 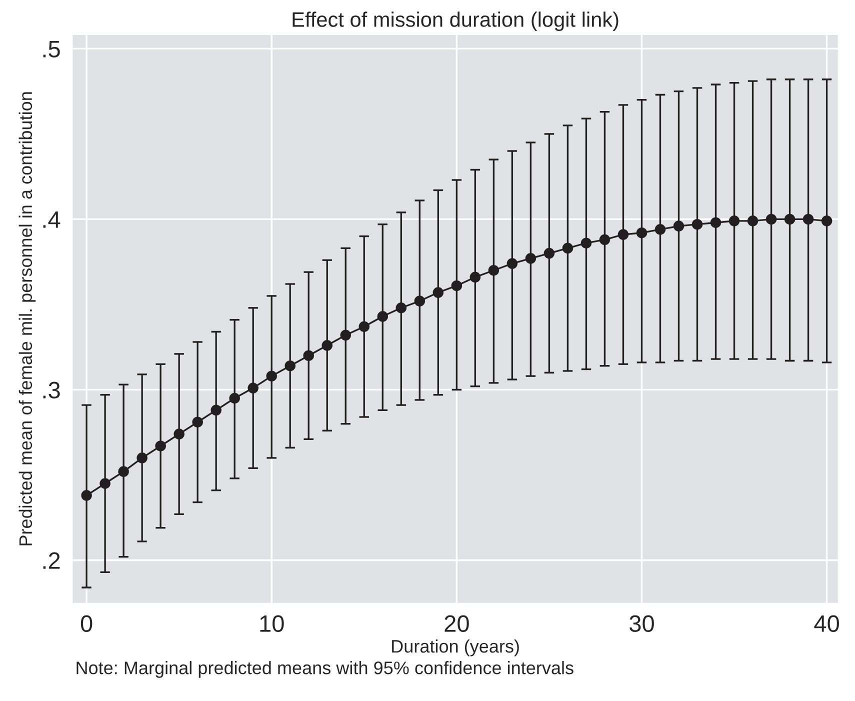 What do you see at coordinates (325, 669) in the screenshot?
I see `text: Note: Marginal predicted means with 95% confidence intervals` at bounding box center [325, 669].